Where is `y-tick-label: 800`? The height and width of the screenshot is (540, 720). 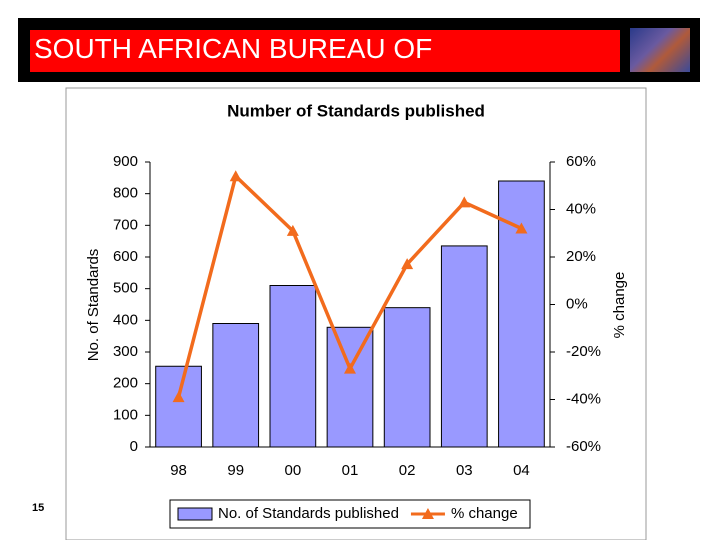
y-tick-label: 800 is located at coordinates (125, 193).